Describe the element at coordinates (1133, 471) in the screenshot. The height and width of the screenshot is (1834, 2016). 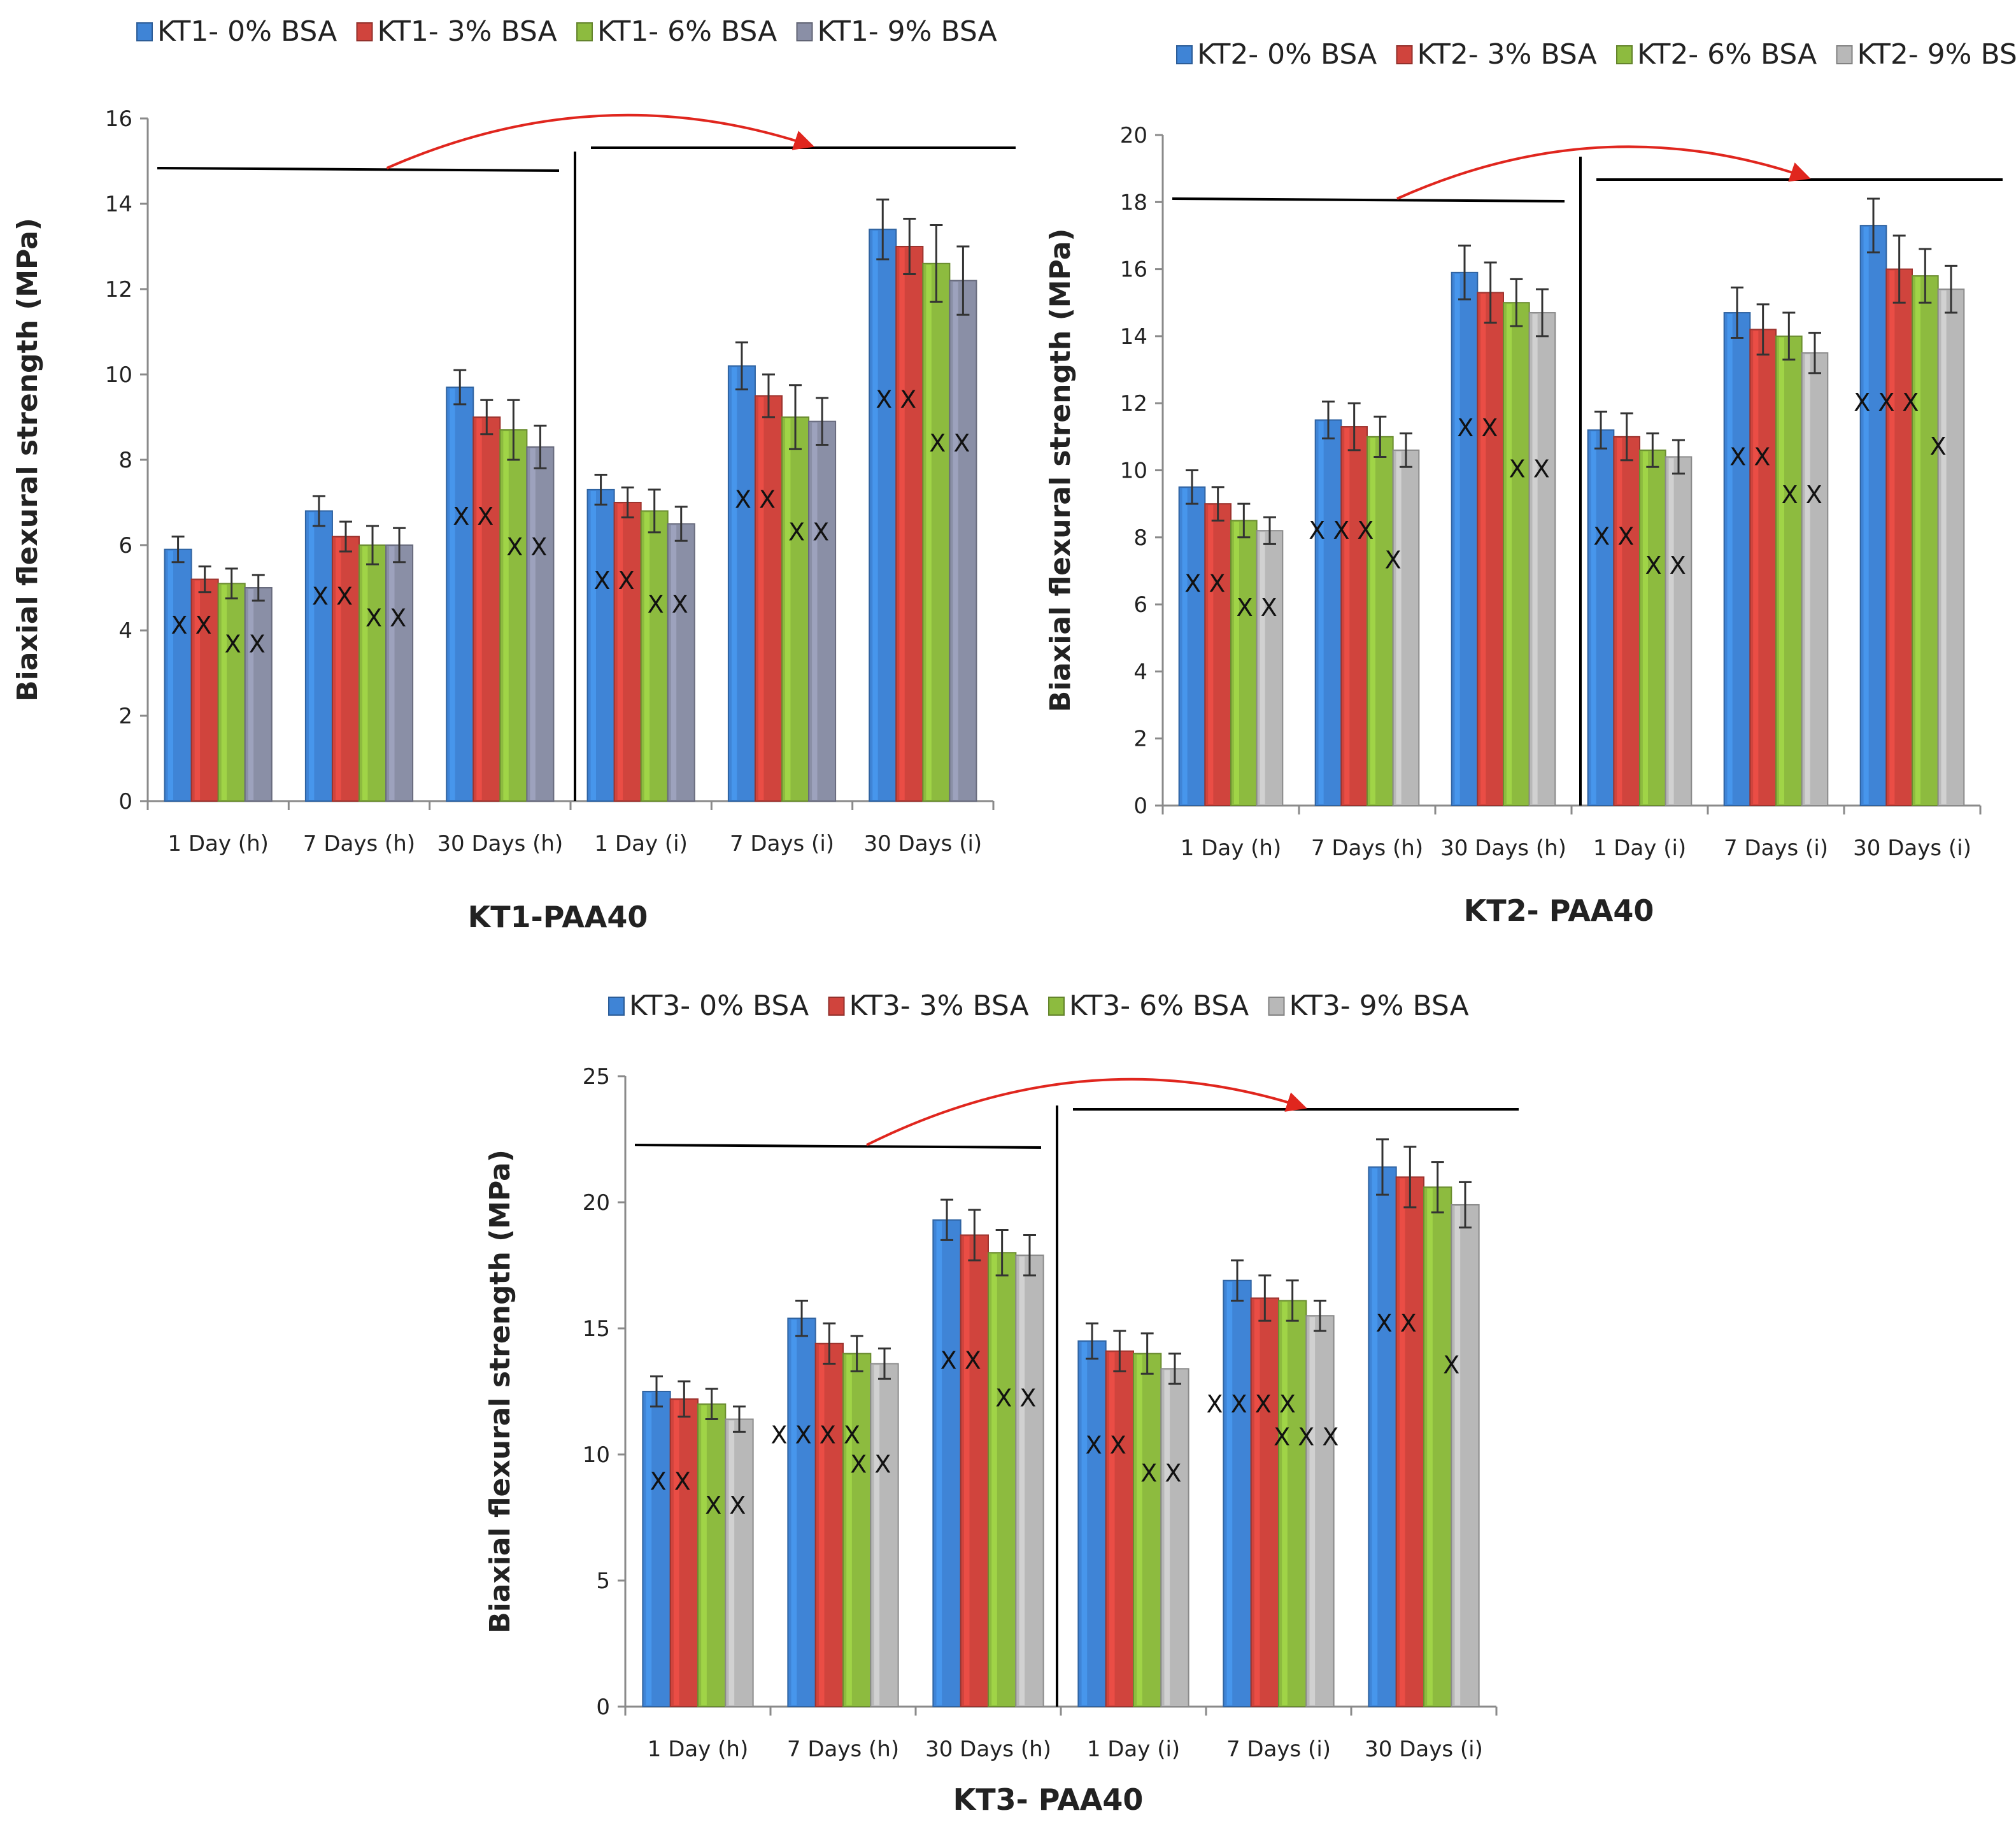
I see `y-tick-label: 10` at that location.